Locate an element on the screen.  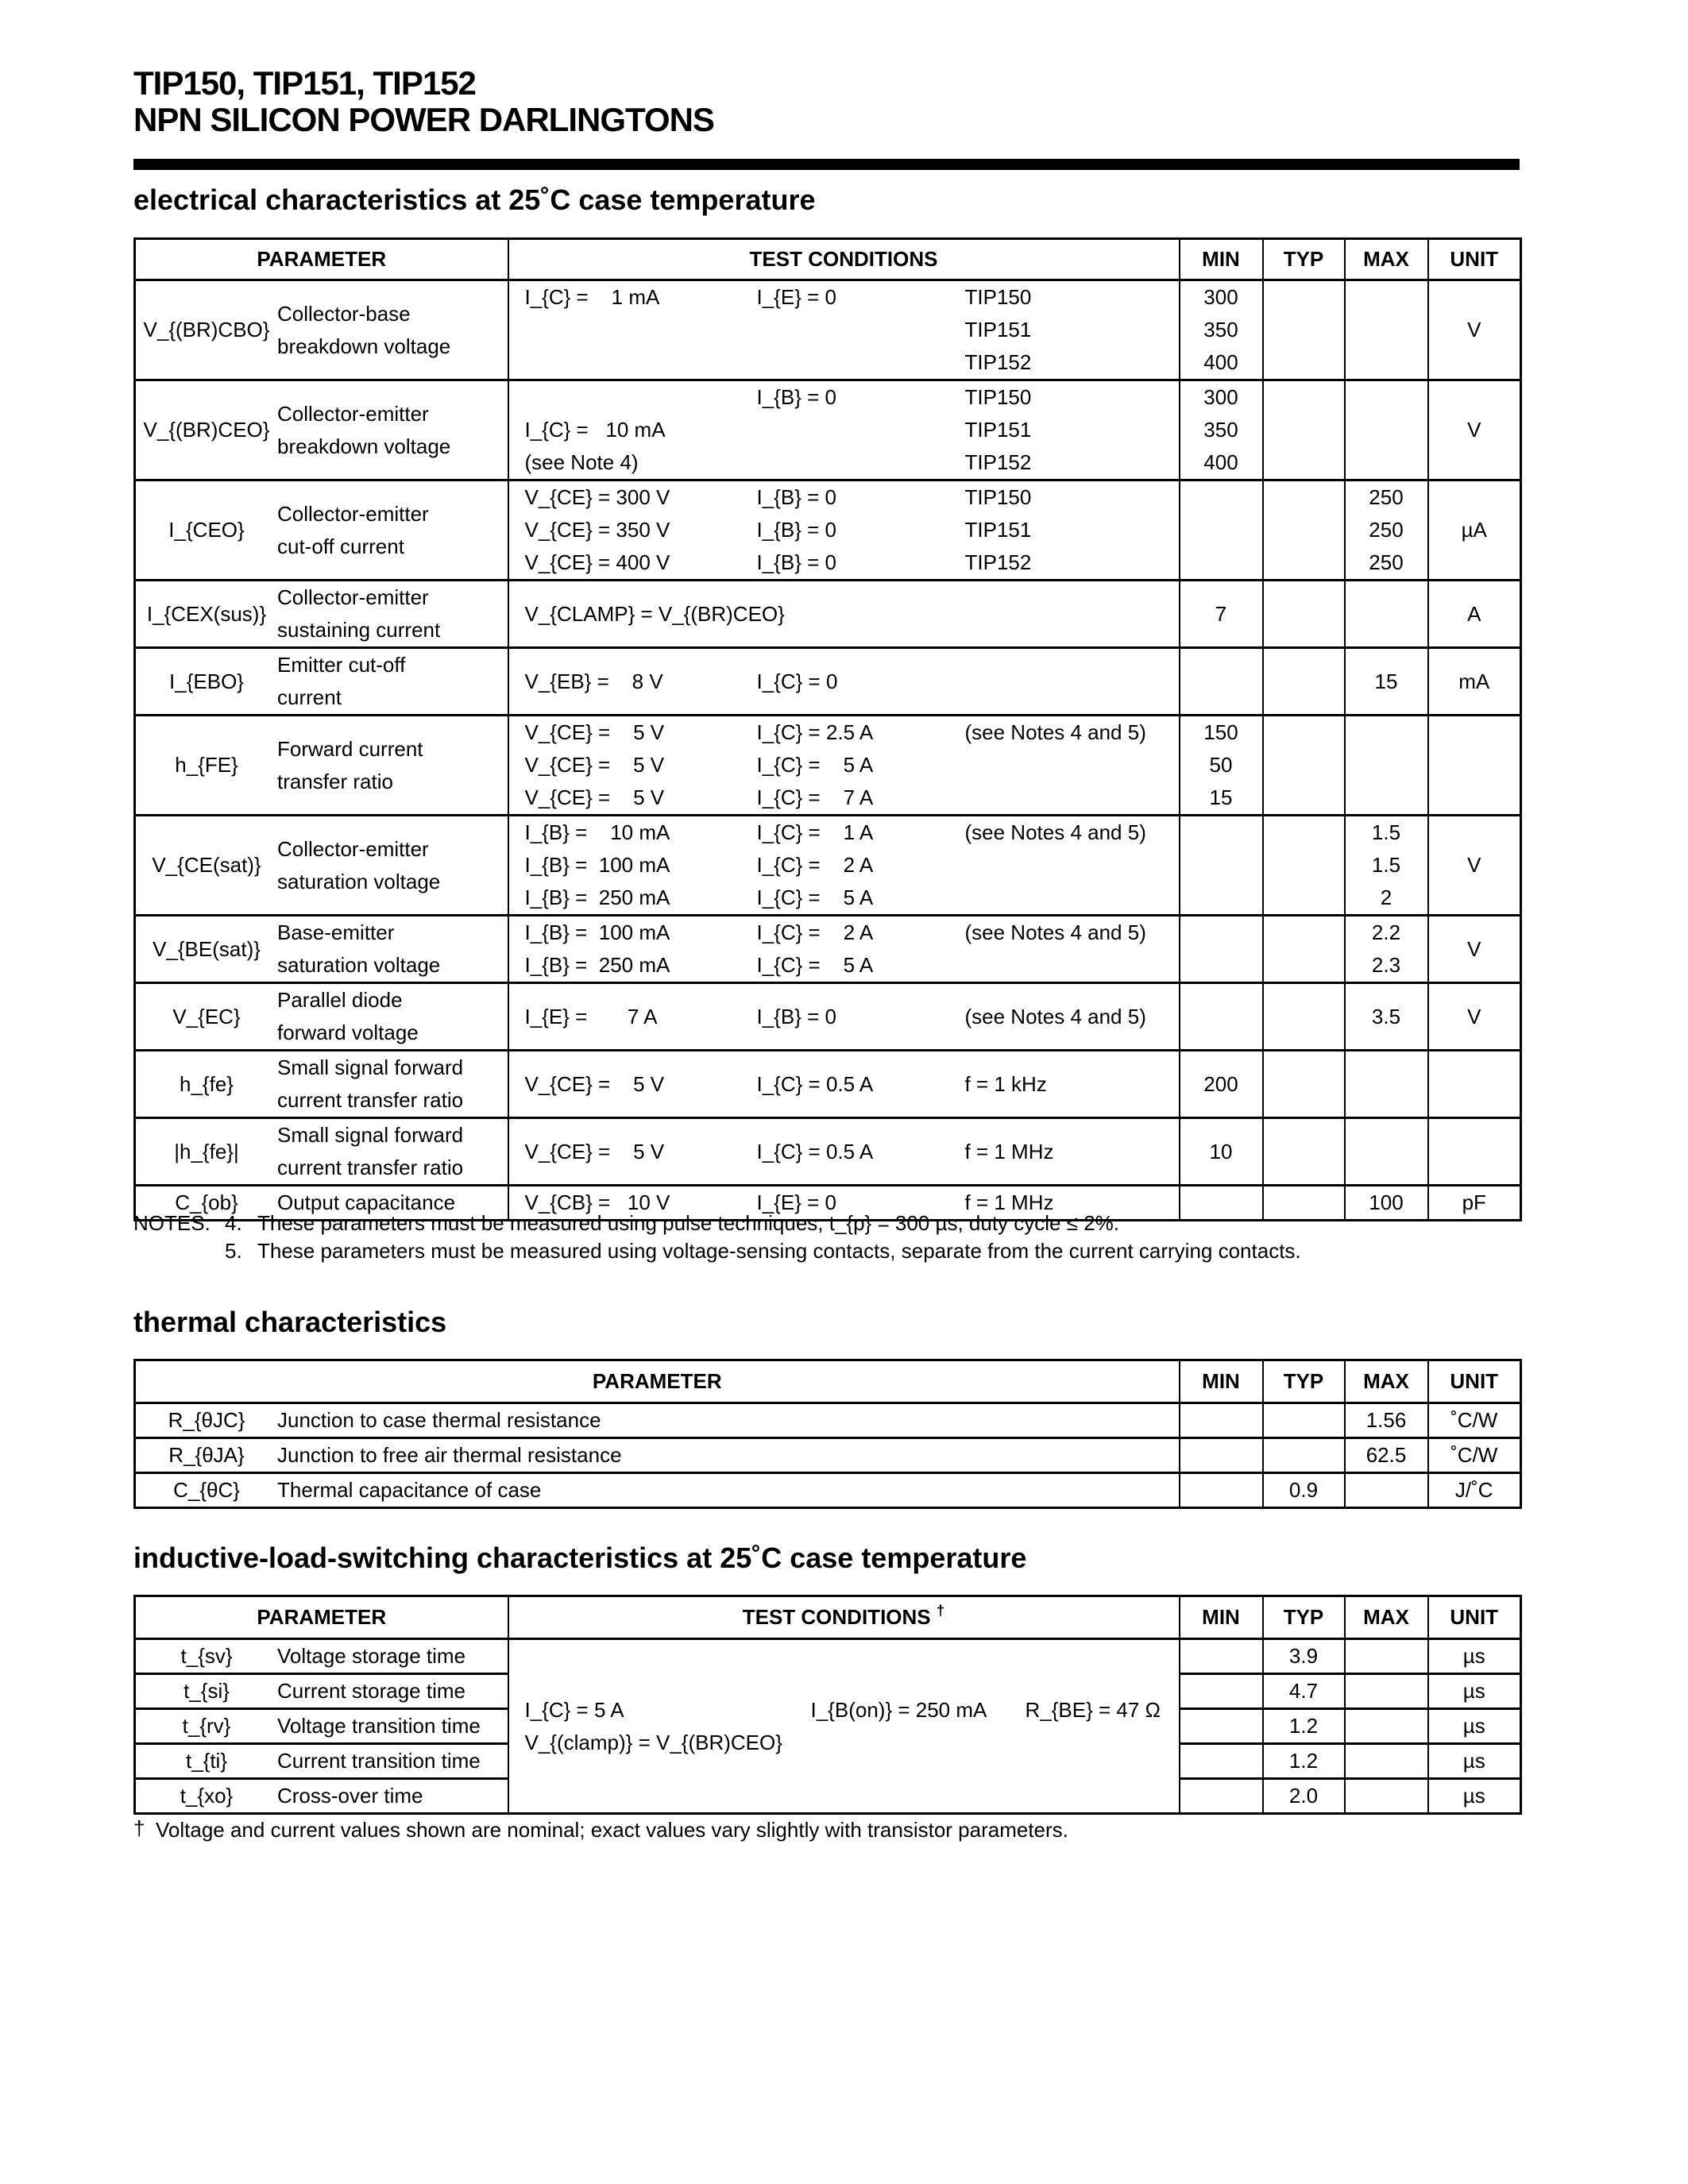
unit-cell: pF is located at coordinates (1474, 1202).